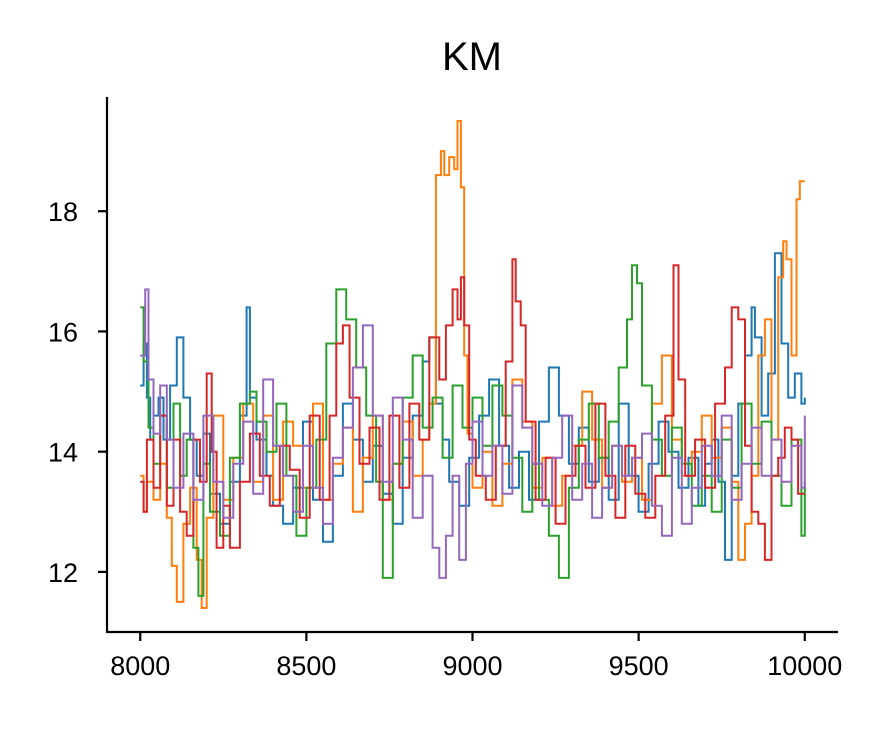  Describe the element at coordinates (140, 666) in the screenshot. I see `x-tick-label: 8000` at that location.